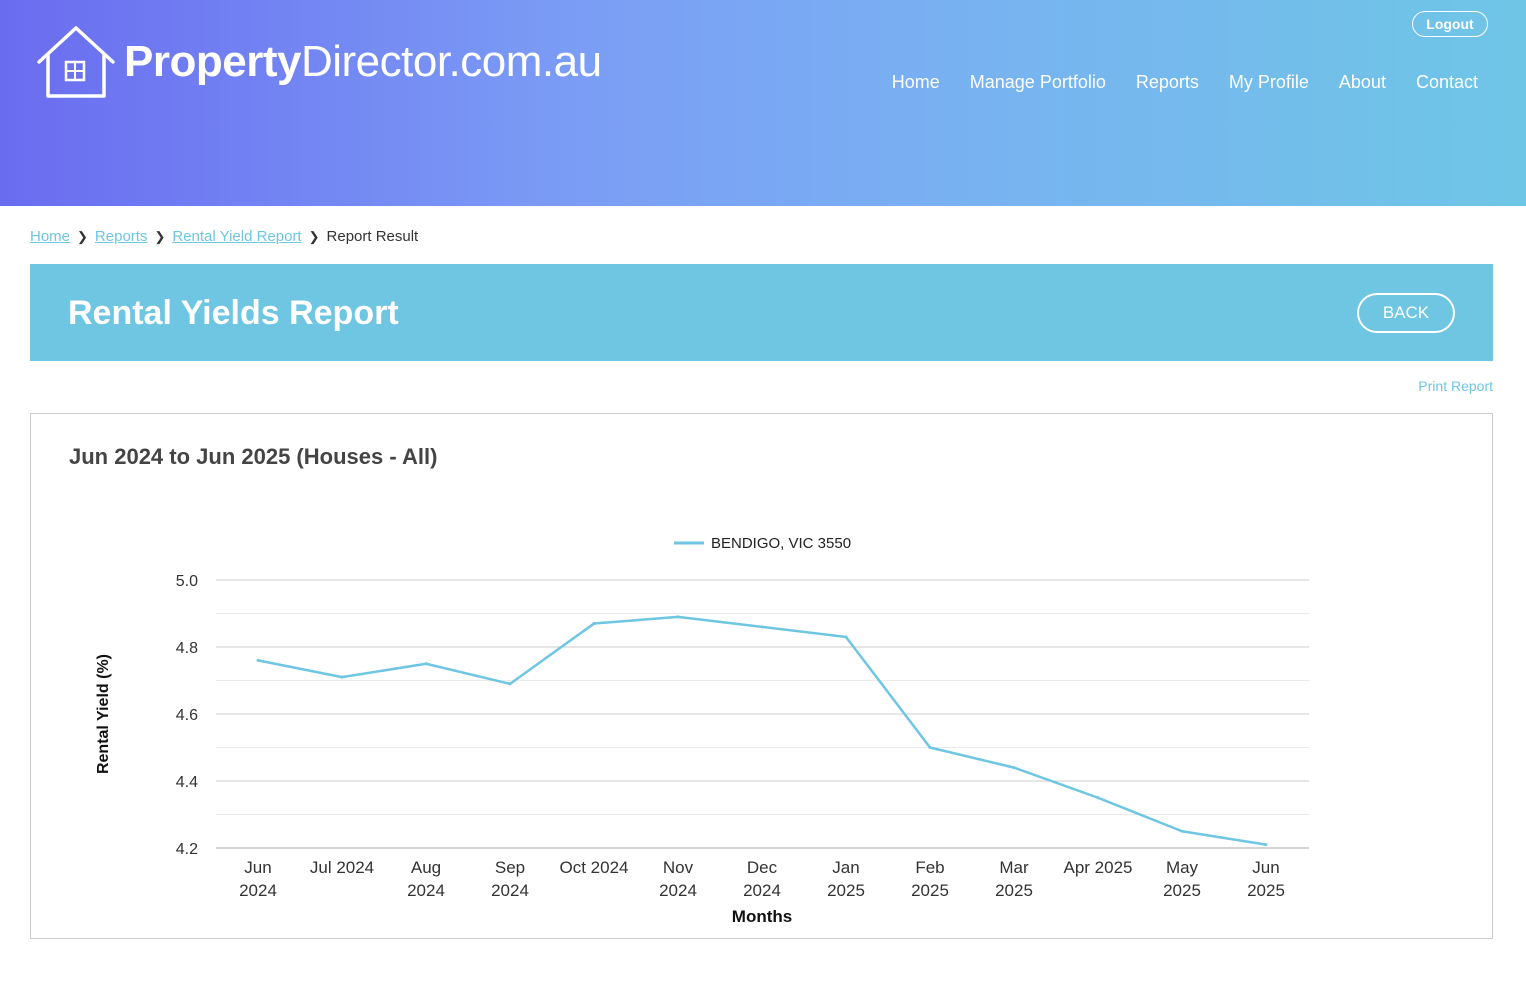 The width and height of the screenshot is (1526, 996). What do you see at coordinates (781, 543) in the screenshot?
I see `legend-label: BENDIGO, VIC 3550` at bounding box center [781, 543].